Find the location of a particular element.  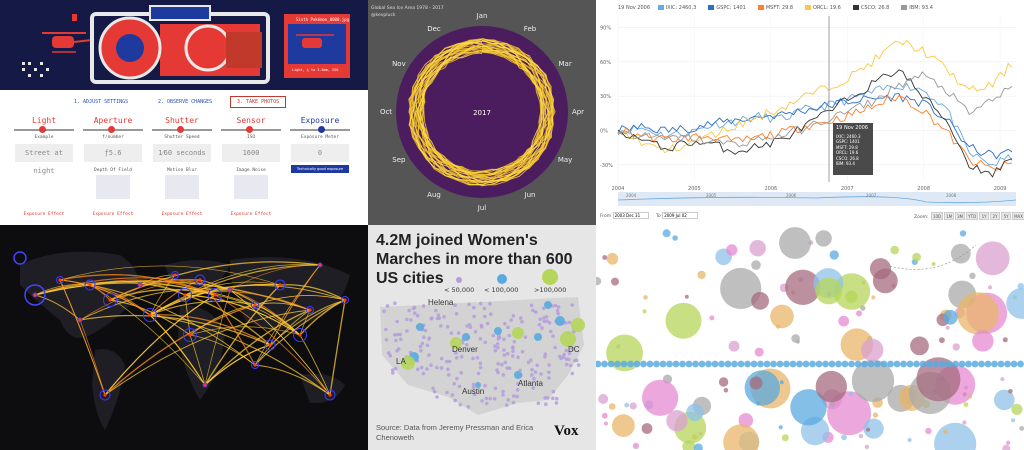

x-tick-label: 2008 is located at coordinates (923, 189).